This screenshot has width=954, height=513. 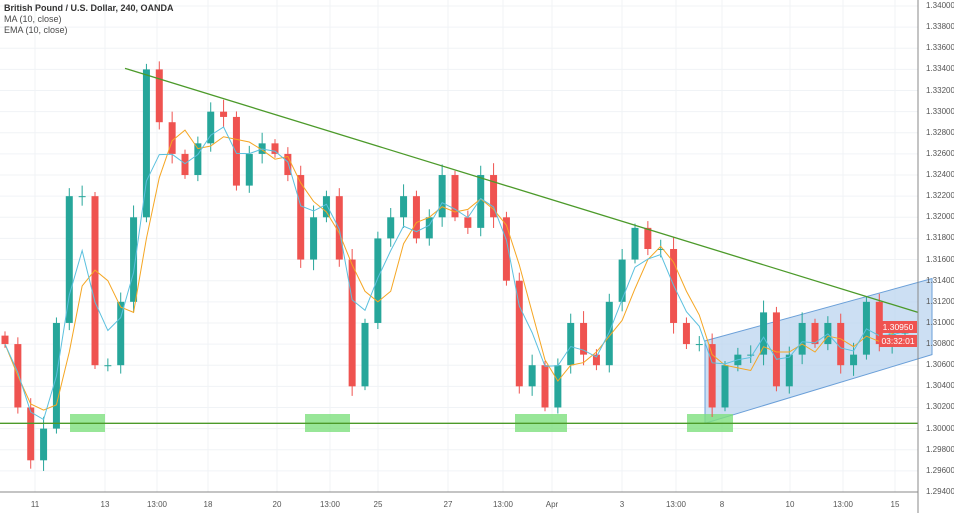 What do you see at coordinates (895, 504) in the screenshot?
I see `time-axis-label: 15` at bounding box center [895, 504].